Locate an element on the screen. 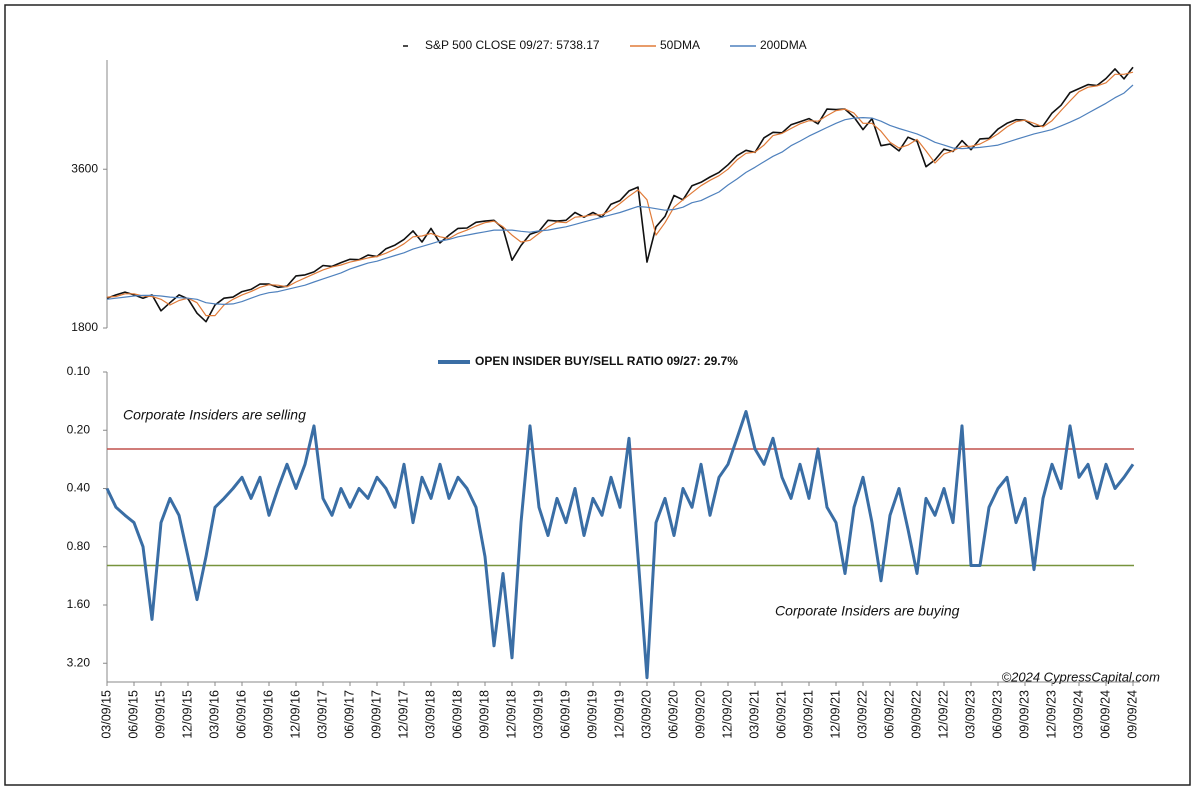 The height and width of the screenshot is (797, 1200). x-tick-label: 03/09/24 is located at coordinates (1078, 714).